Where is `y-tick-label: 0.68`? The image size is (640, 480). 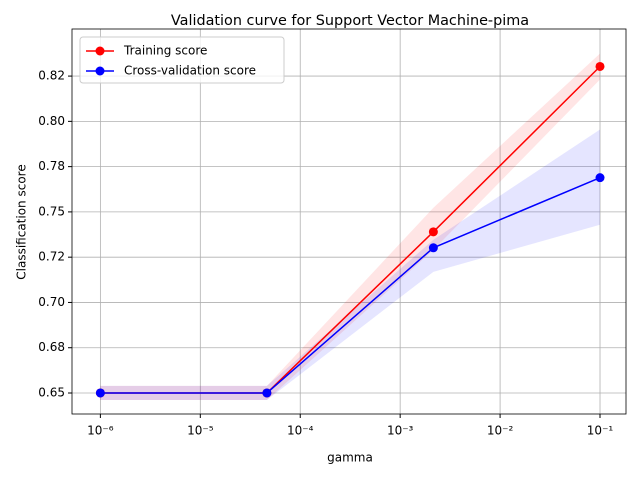
y-tick-label: 0.68 is located at coordinates (51, 347).